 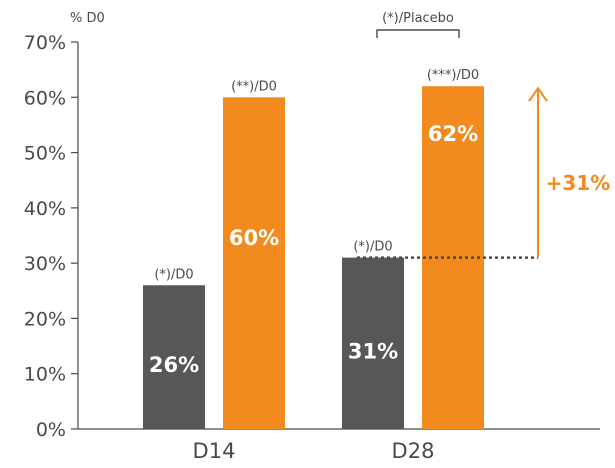 What do you see at coordinates (254, 238) in the screenshot?
I see `bar-value-label: 60%` at bounding box center [254, 238].